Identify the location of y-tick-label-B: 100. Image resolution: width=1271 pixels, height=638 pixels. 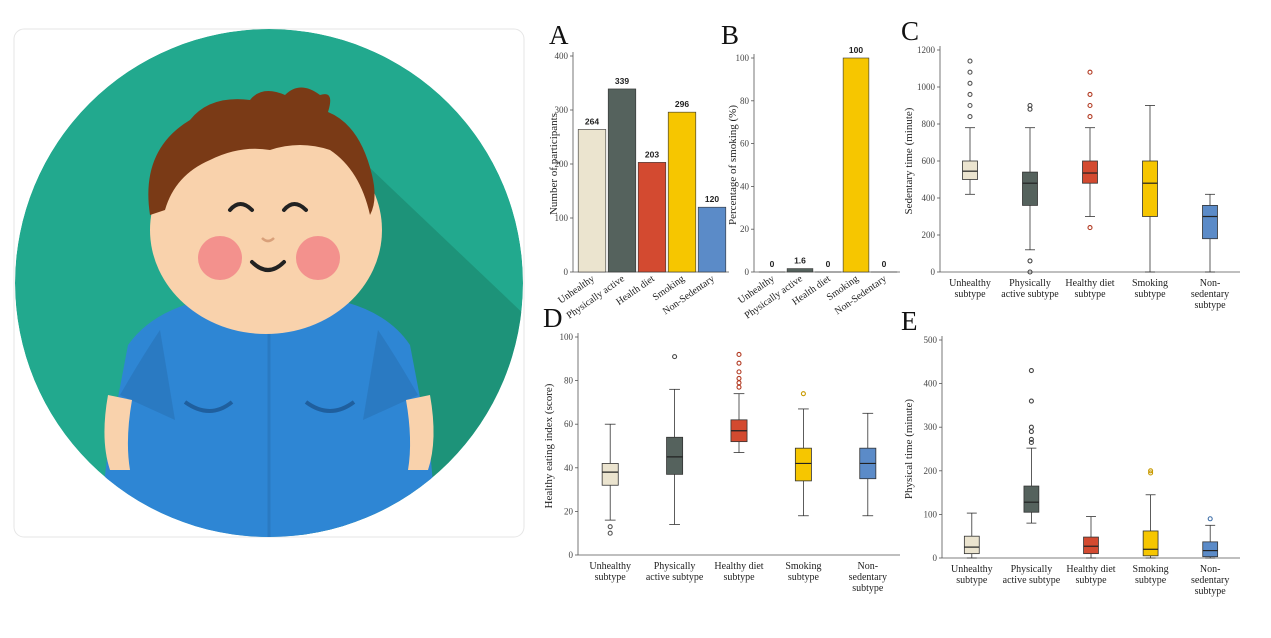
(743, 58).